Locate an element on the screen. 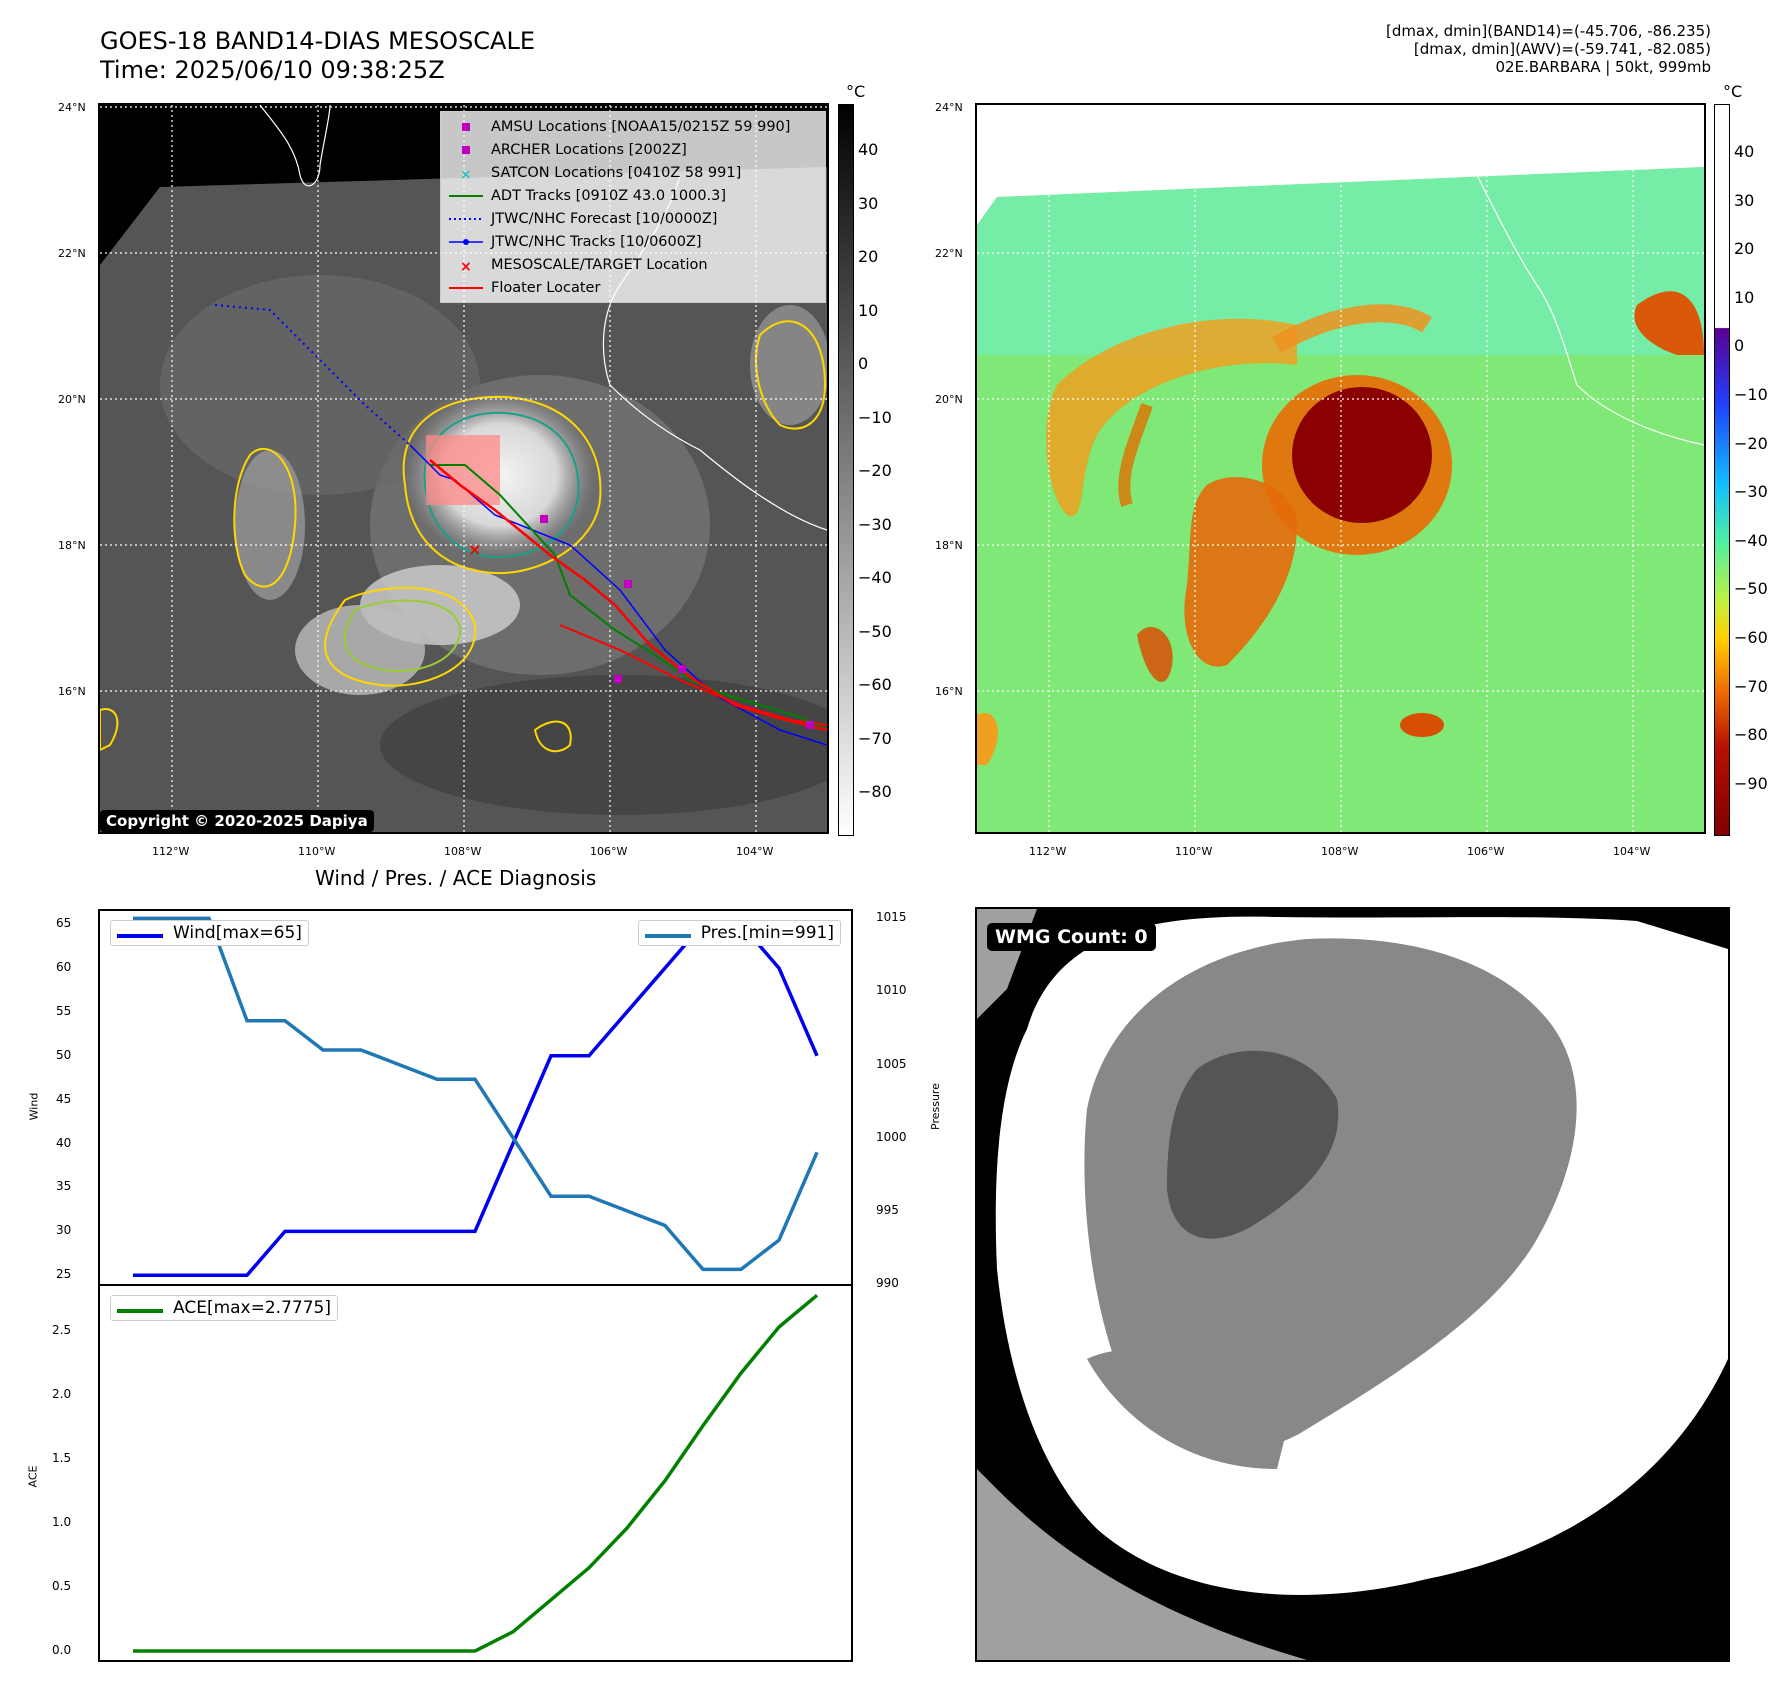 Image resolution: width=1792 pixels, height=1693 pixels. ace-tick: 2.0 is located at coordinates (62, 1393).